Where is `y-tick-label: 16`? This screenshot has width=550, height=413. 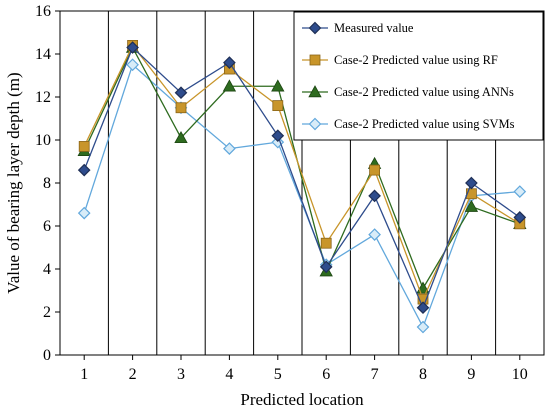
y-tick-label: 16 is located at coordinates (43, 11).